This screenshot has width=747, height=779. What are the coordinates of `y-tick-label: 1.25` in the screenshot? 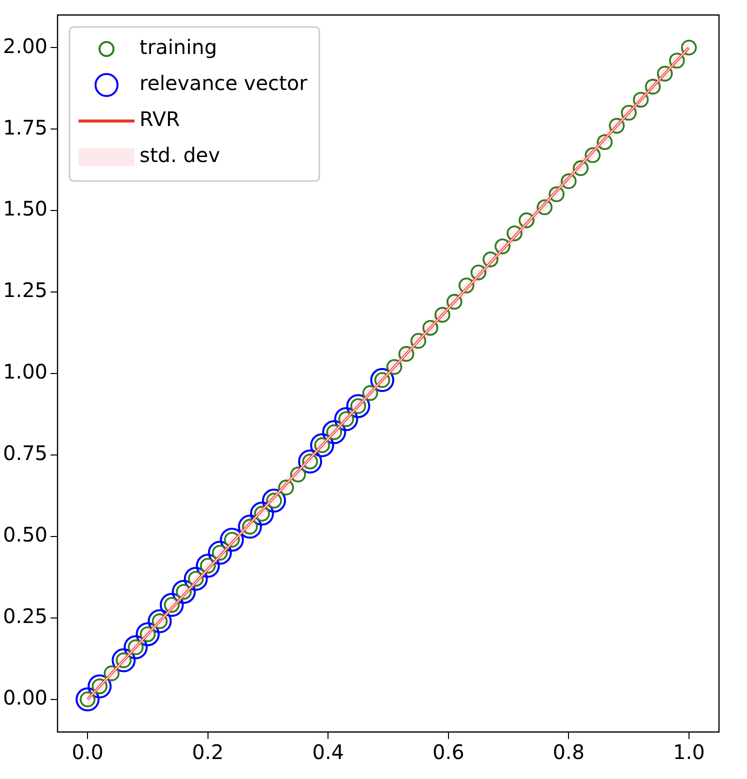 It's located at (25, 290).